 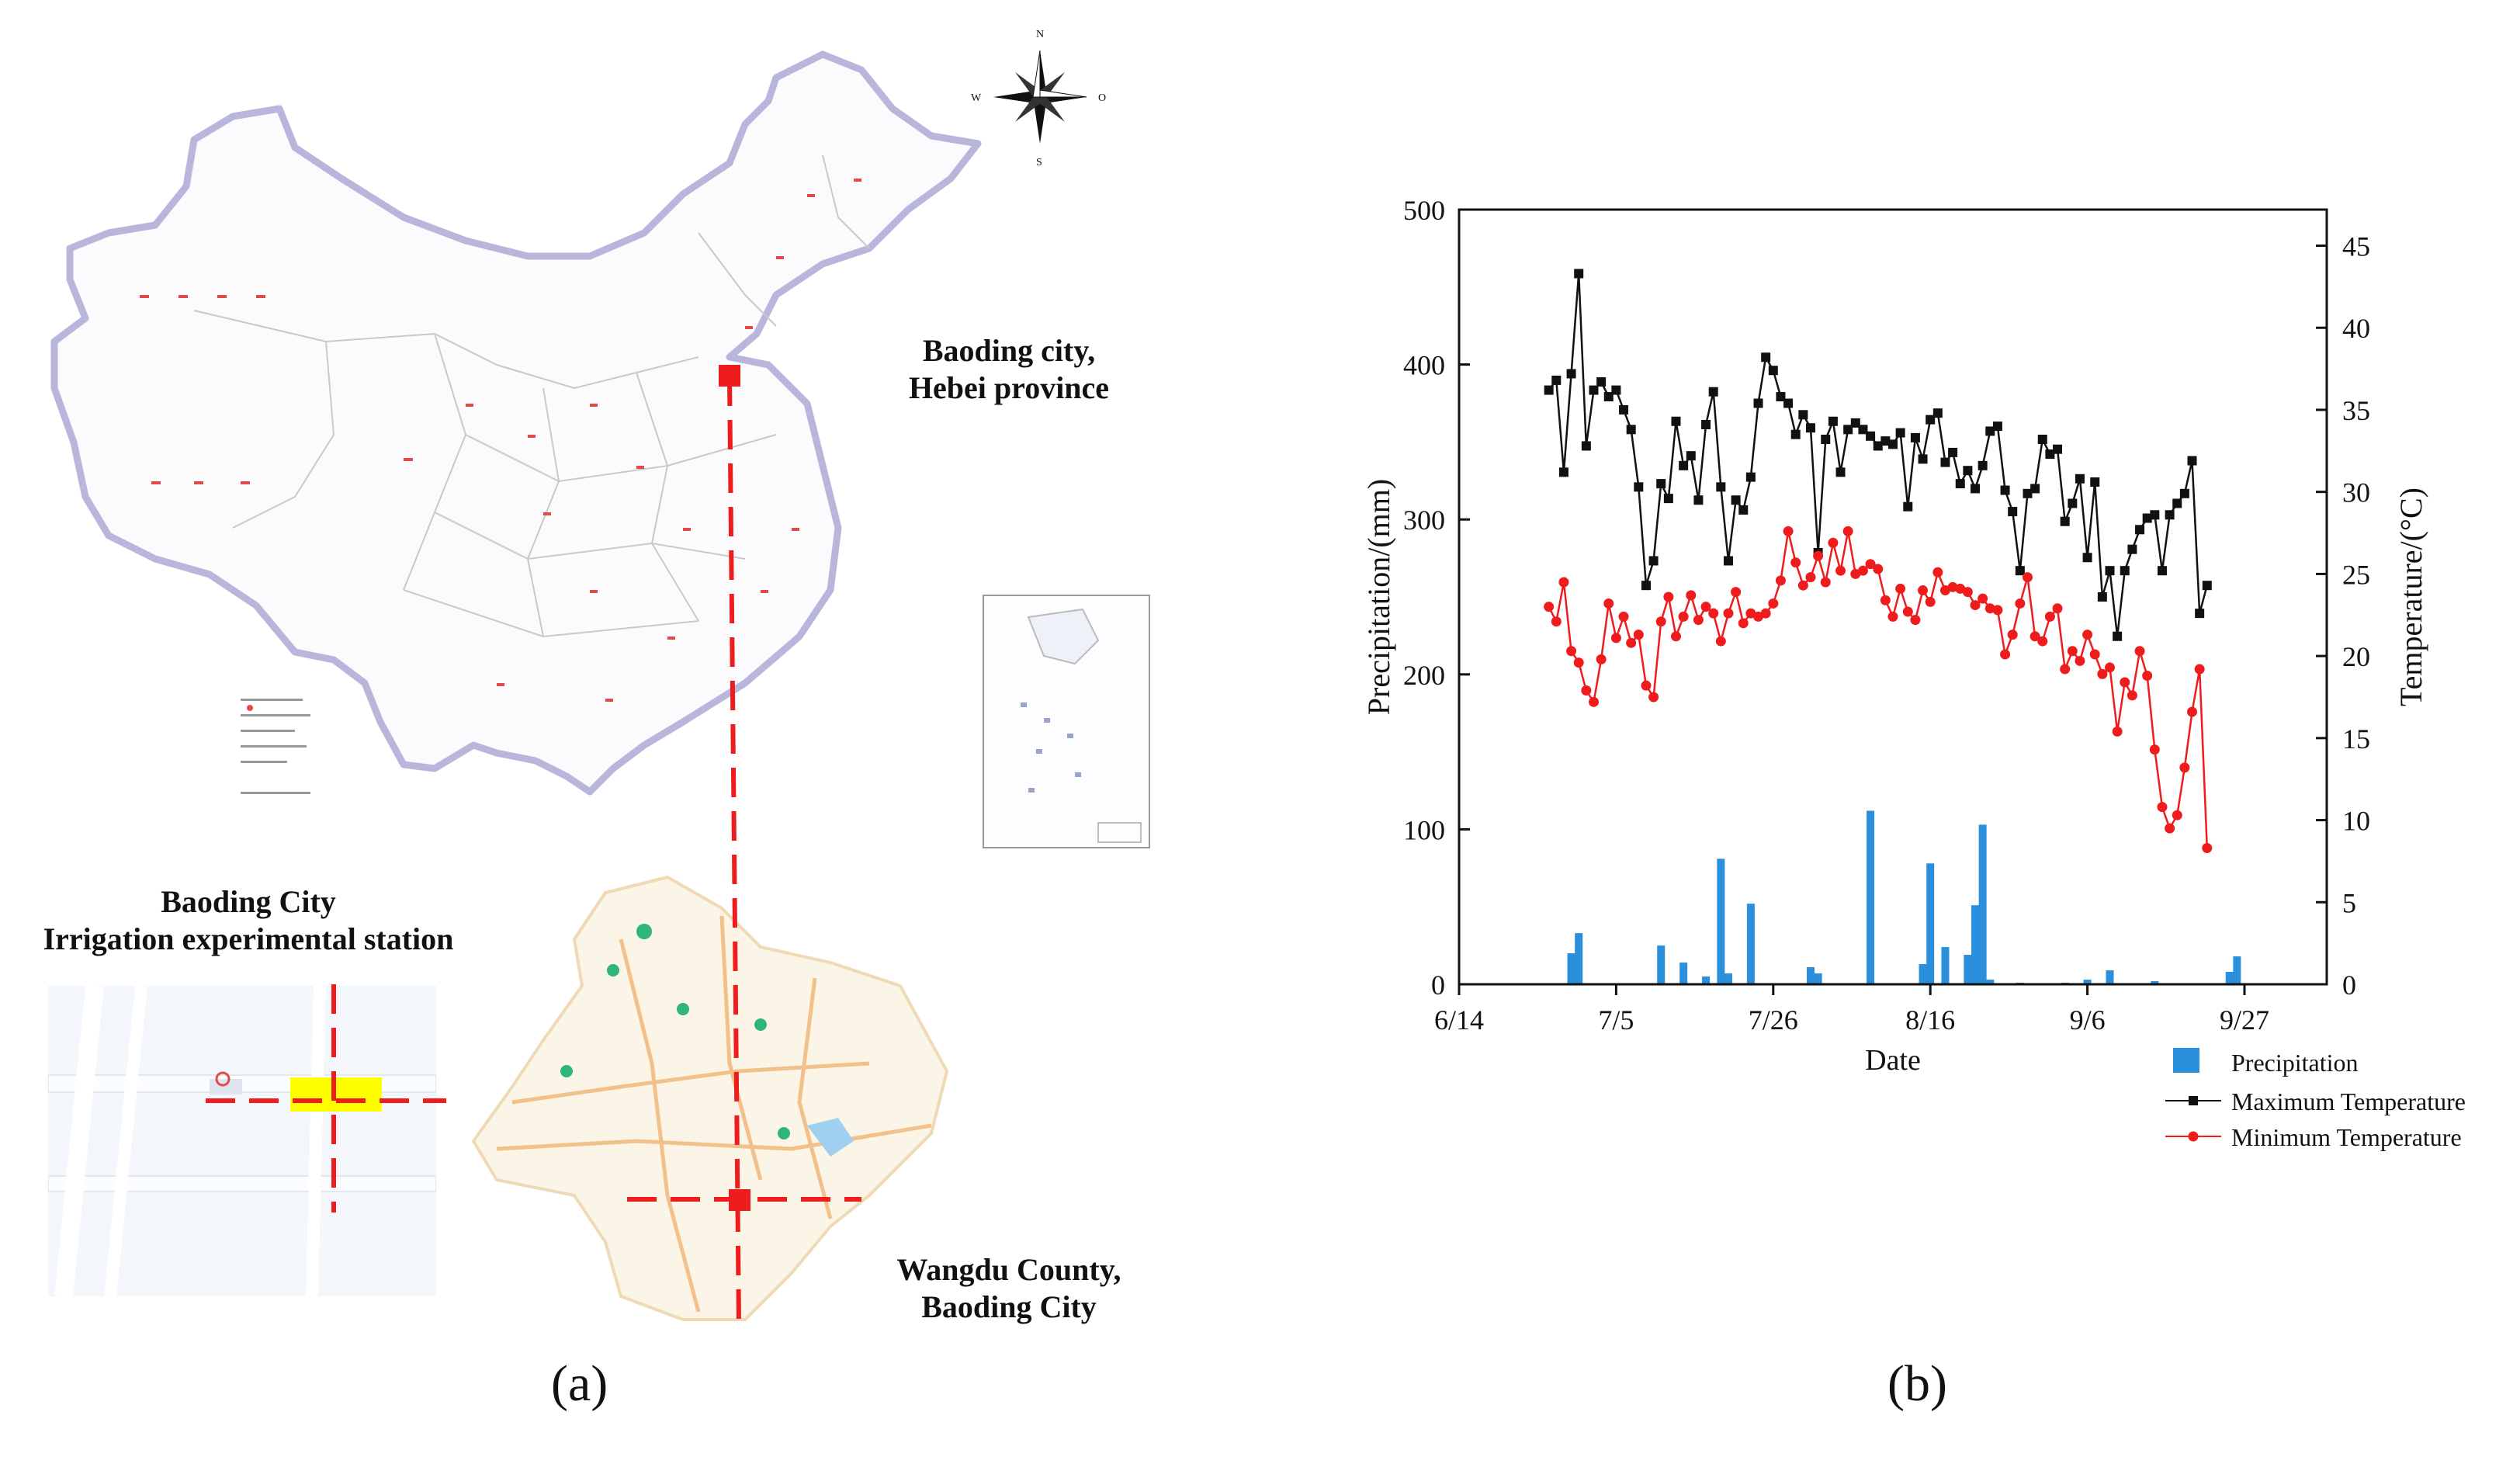 I want to click on x-tick-label: 6/14, so click(x=1459, y=1020).